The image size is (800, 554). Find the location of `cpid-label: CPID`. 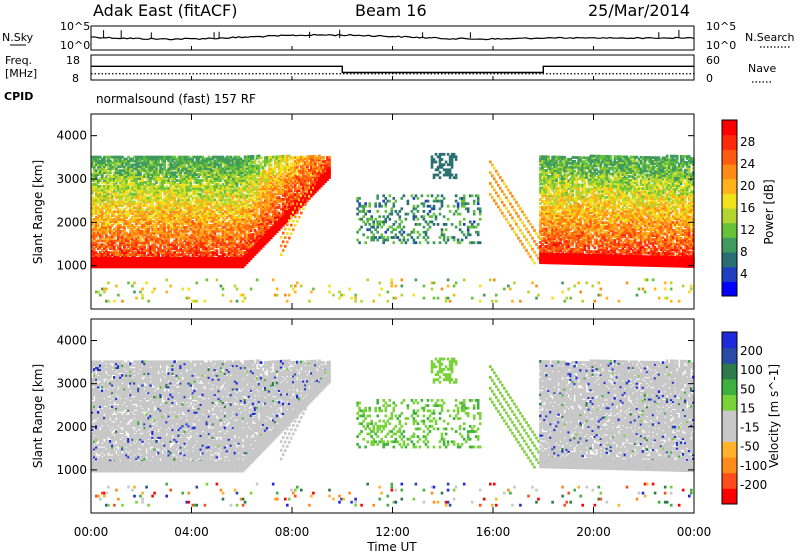

cpid-label: CPID is located at coordinates (18, 96).